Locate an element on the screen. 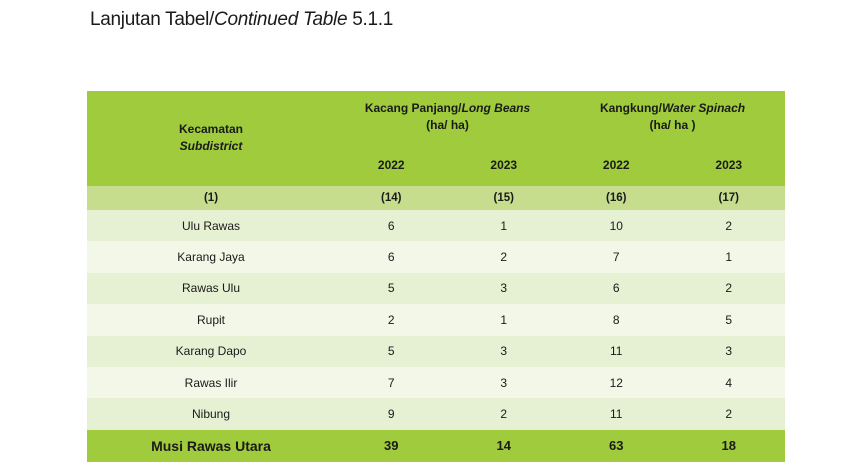 Image resolution: width=853 pixels, height=462 pixels. header-subdistrict-label-en: Subdistrict is located at coordinates (211, 146).